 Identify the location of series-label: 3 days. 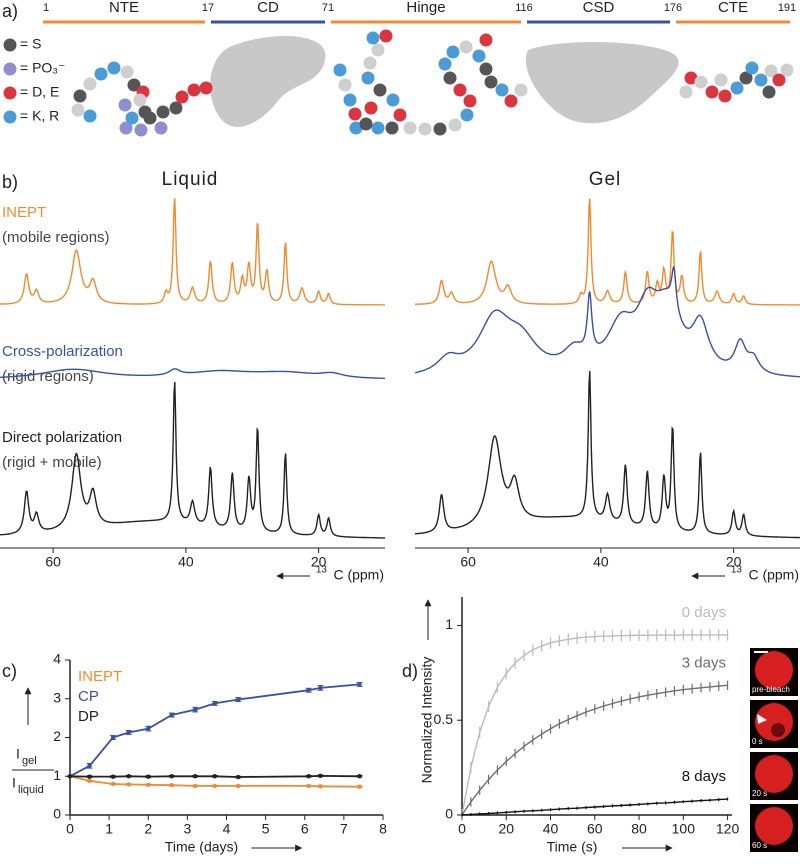
(704, 662).